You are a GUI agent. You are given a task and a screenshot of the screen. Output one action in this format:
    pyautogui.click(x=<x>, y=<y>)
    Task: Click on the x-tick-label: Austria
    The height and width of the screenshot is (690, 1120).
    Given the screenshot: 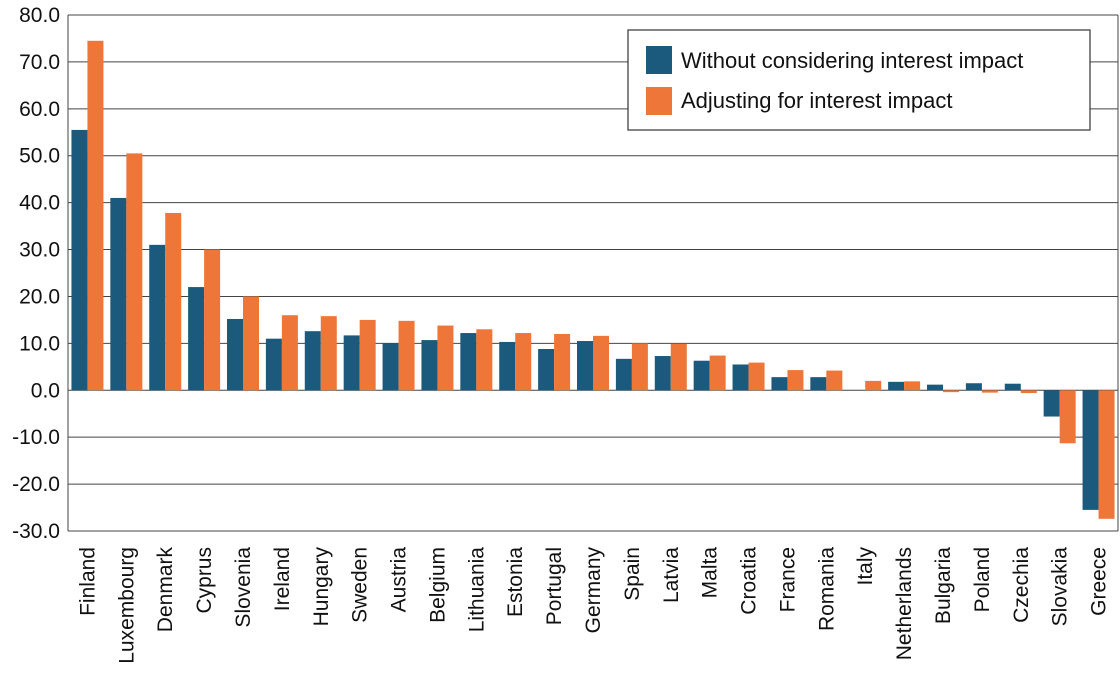 What is the action you would take?
    pyautogui.click(x=399, y=580)
    